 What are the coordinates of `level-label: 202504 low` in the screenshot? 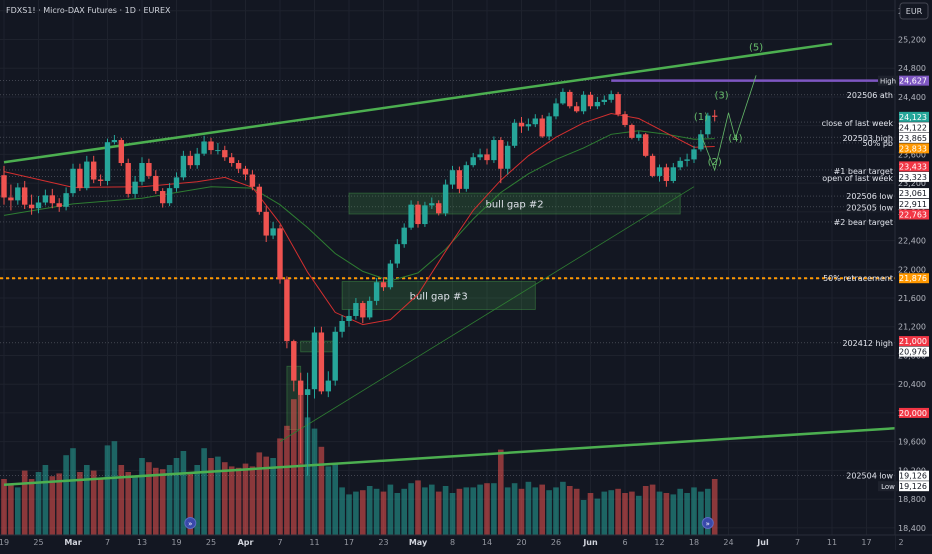 It's located at (869, 476).